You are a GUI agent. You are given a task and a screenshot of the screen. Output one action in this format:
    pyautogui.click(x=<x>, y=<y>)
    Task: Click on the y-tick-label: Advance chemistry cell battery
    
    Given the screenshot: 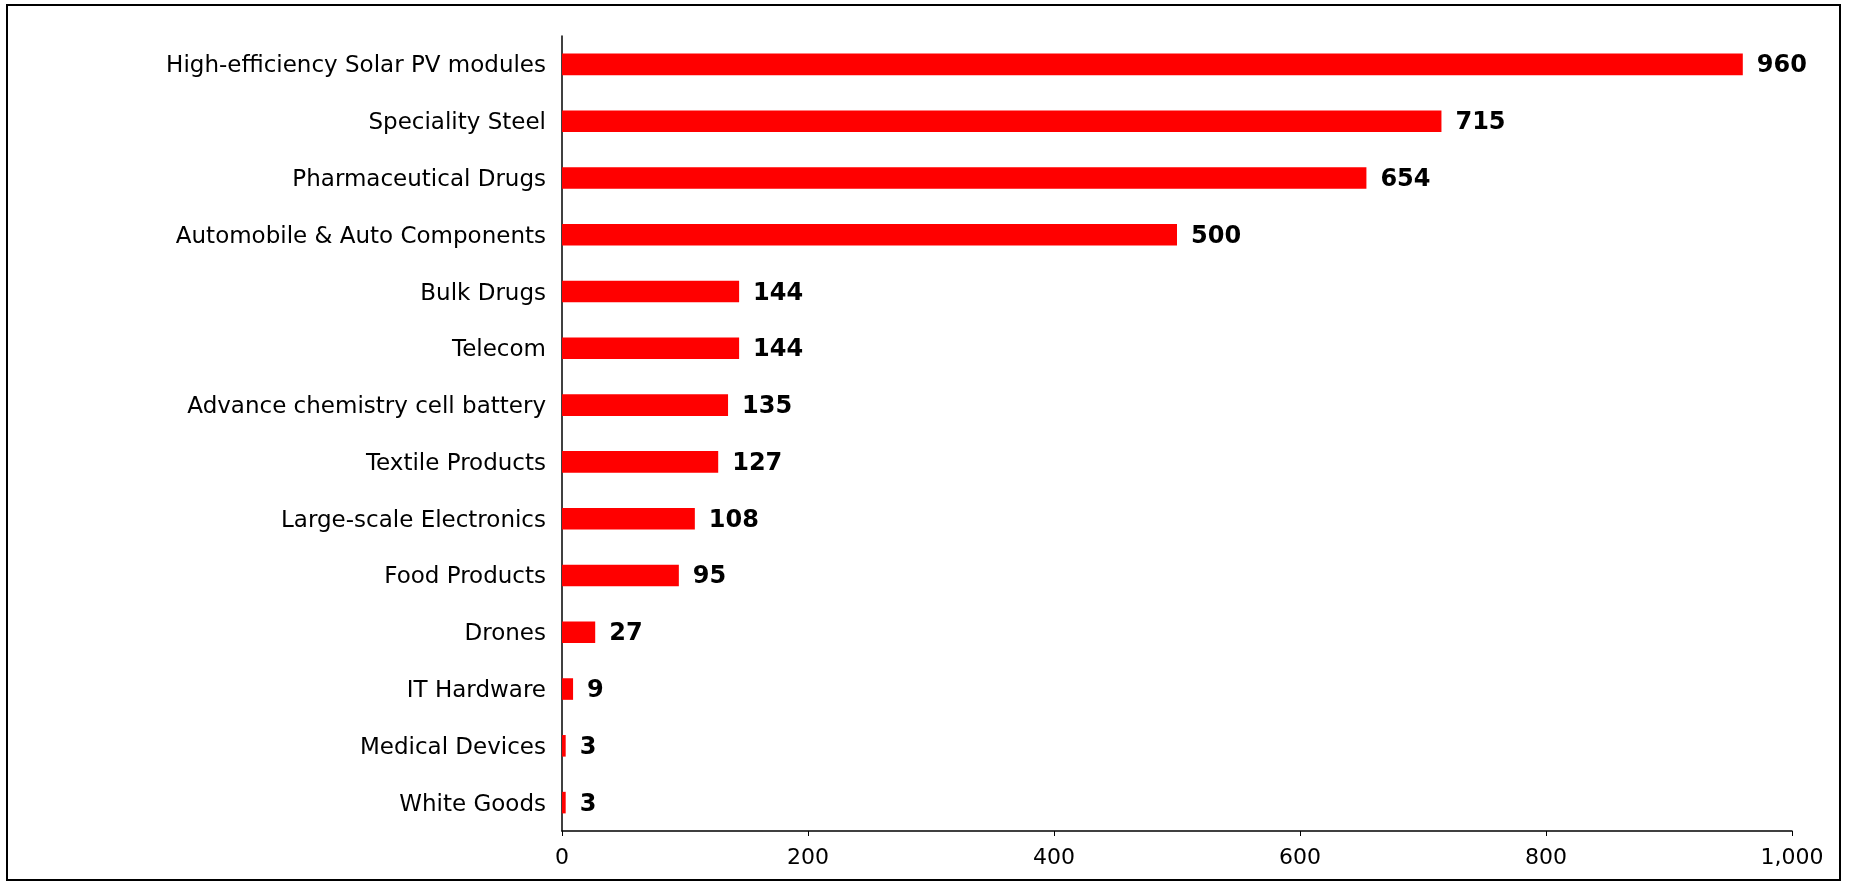 What is the action you would take?
    pyautogui.click(x=366, y=405)
    